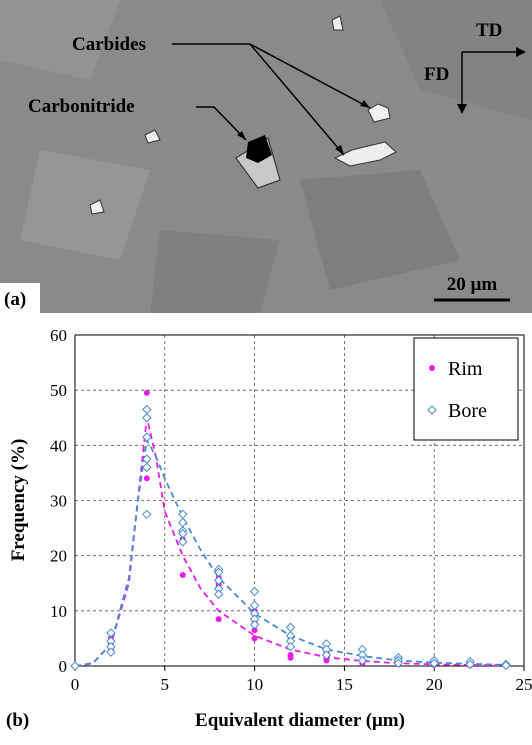  Describe the element at coordinates (58, 611) in the screenshot. I see `y-tick-label: 10` at that location.